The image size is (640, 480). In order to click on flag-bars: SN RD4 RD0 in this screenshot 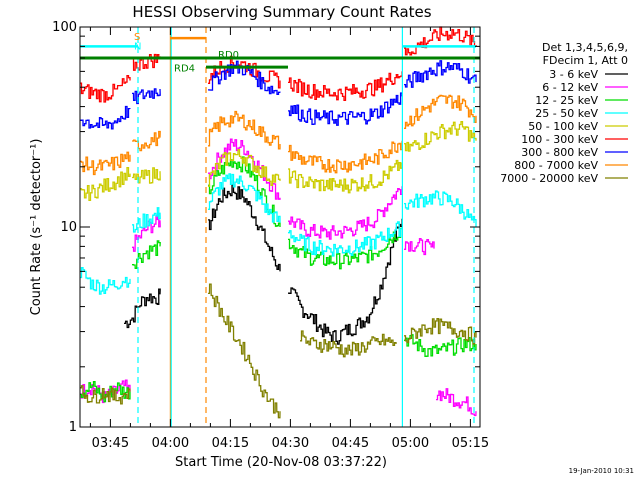, I will do `click(280, 53)`.